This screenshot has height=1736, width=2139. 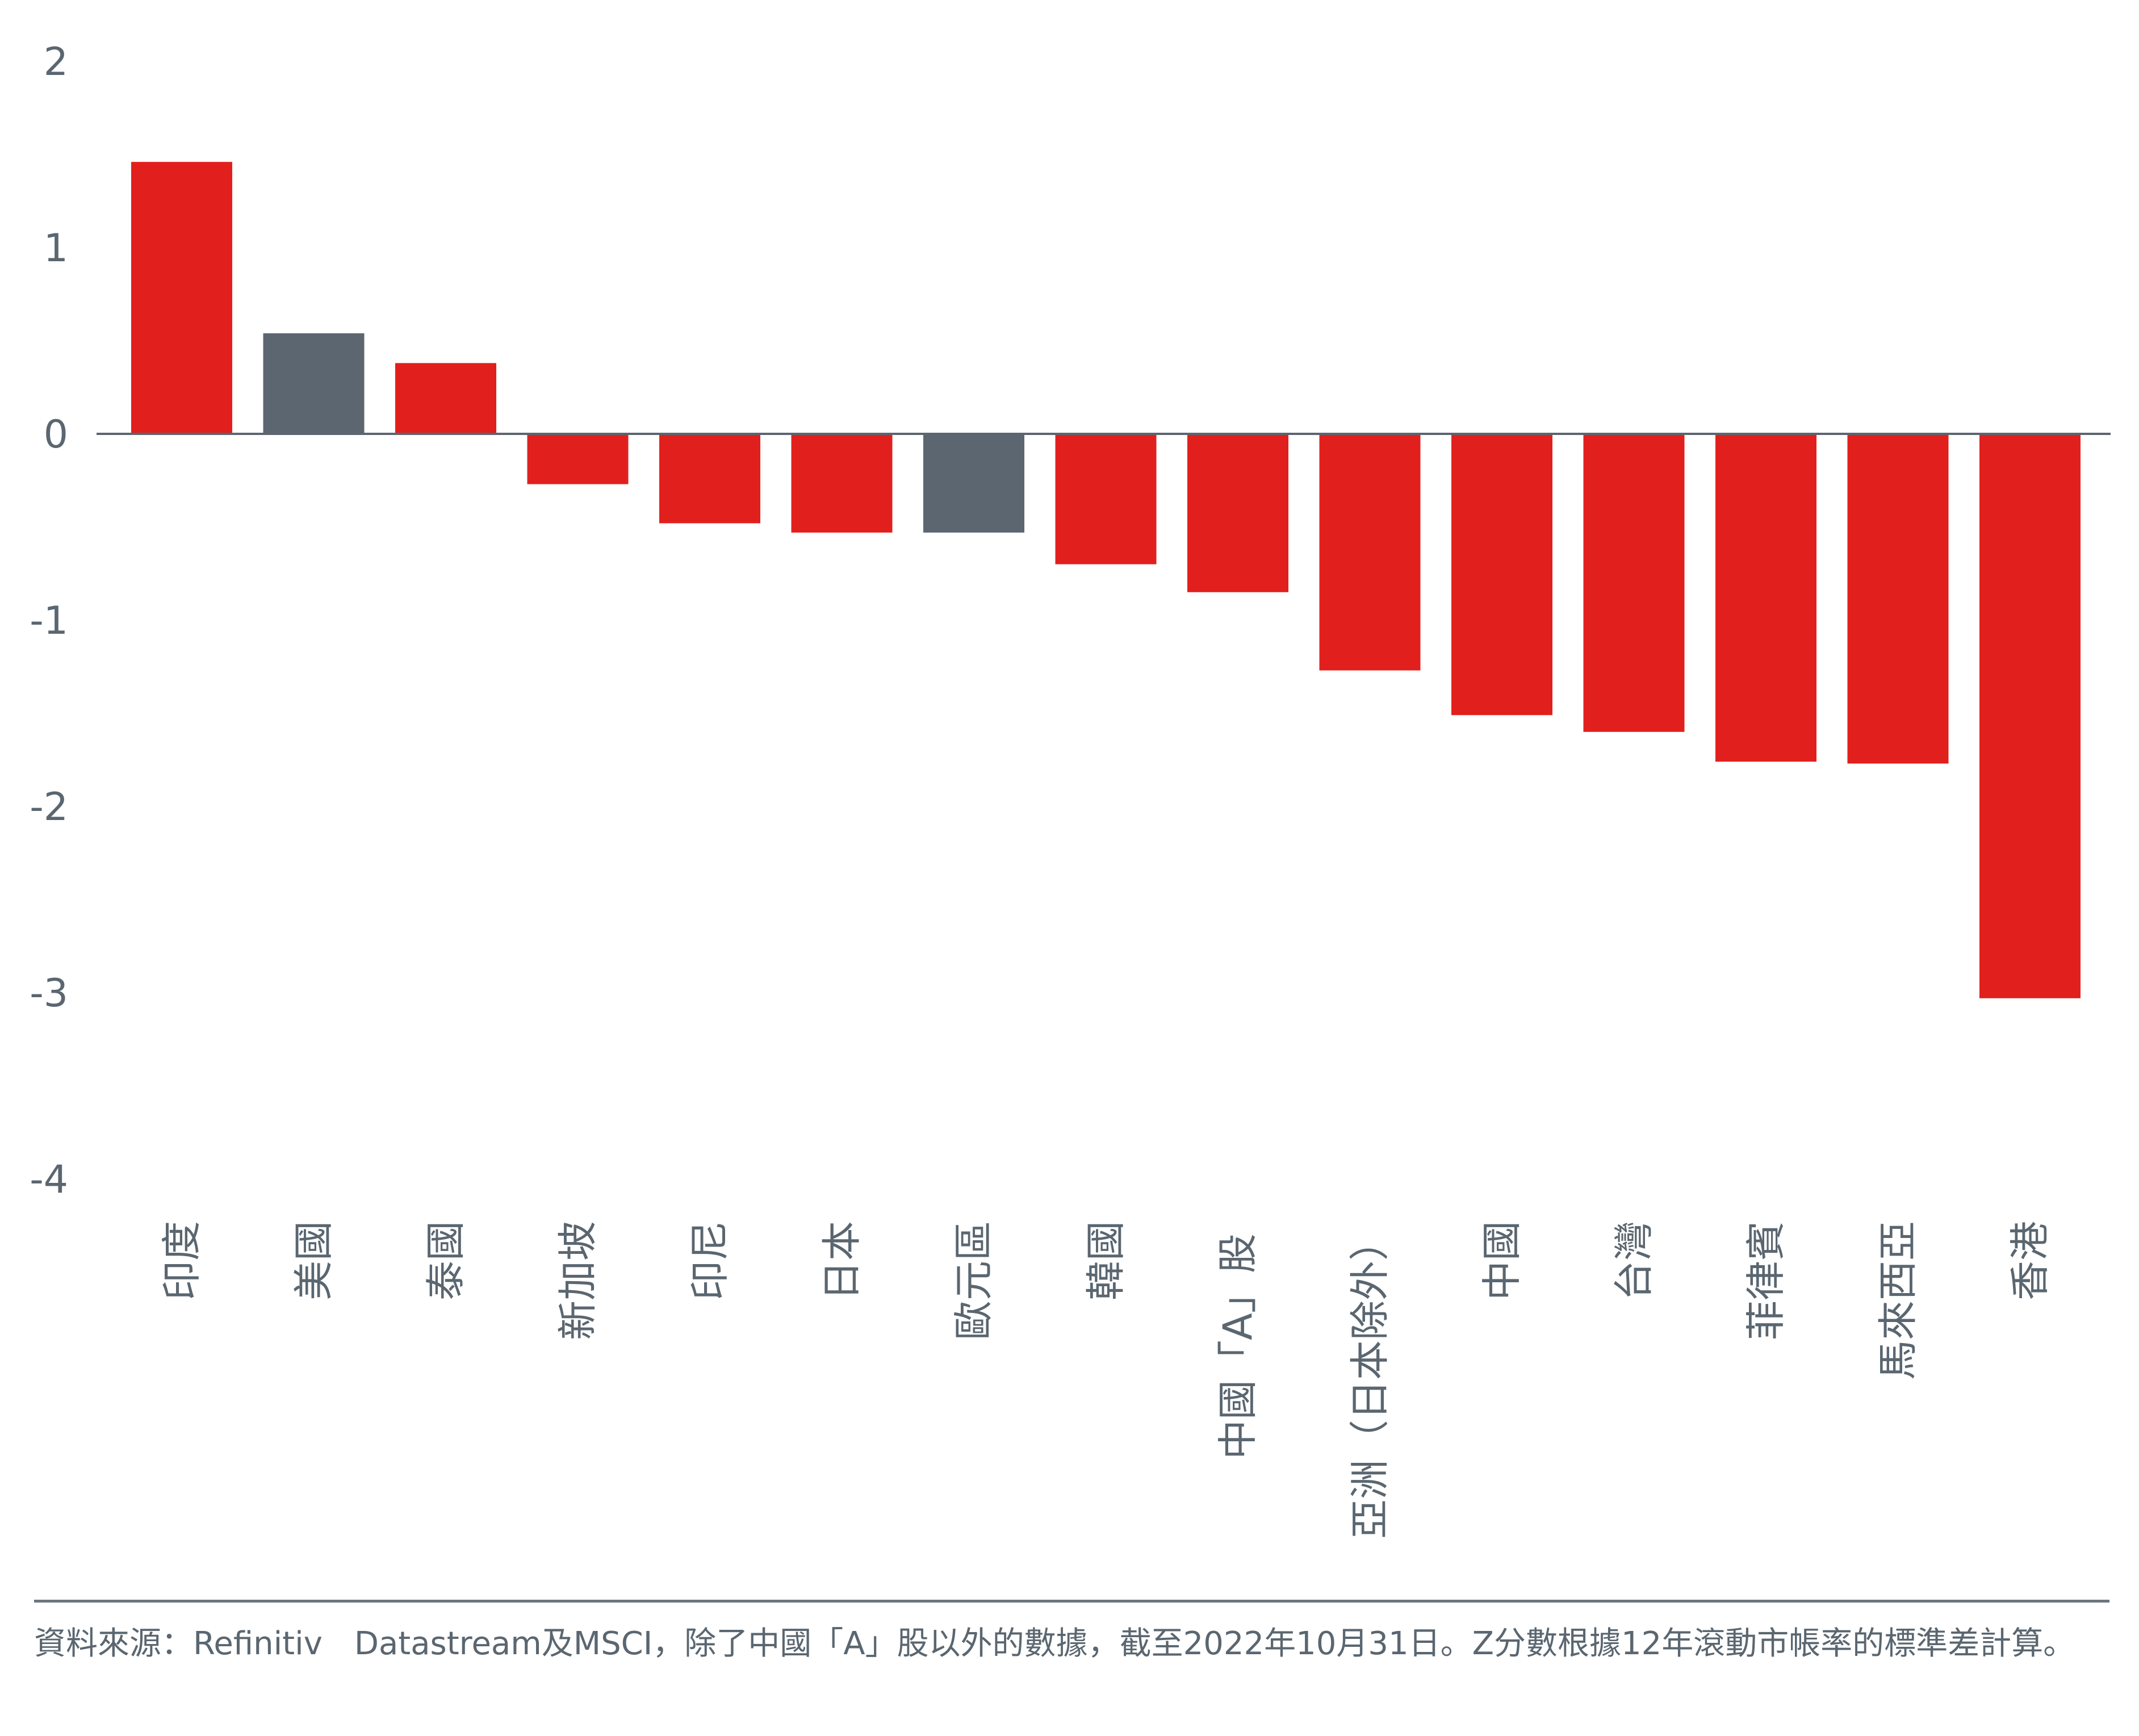 I want to click on y-axis-tick-labels: 2 1 0 -1 -2 -3 -4, so click(x=49, y=621).